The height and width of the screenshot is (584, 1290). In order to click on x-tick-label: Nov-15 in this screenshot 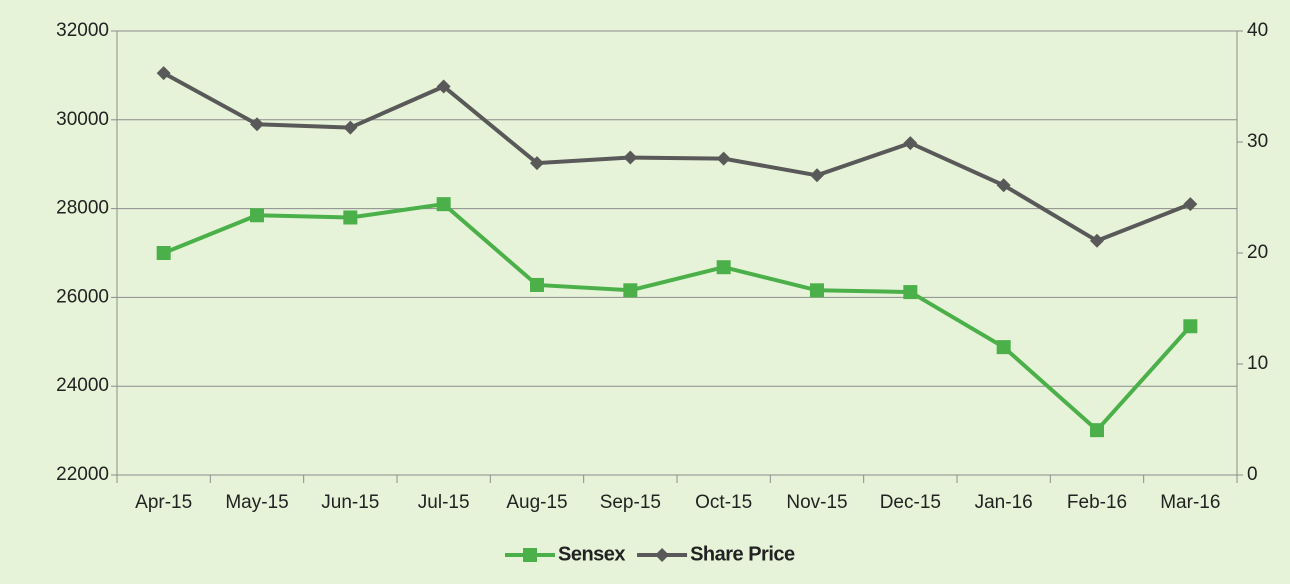, I will do `click(816, 502)`.